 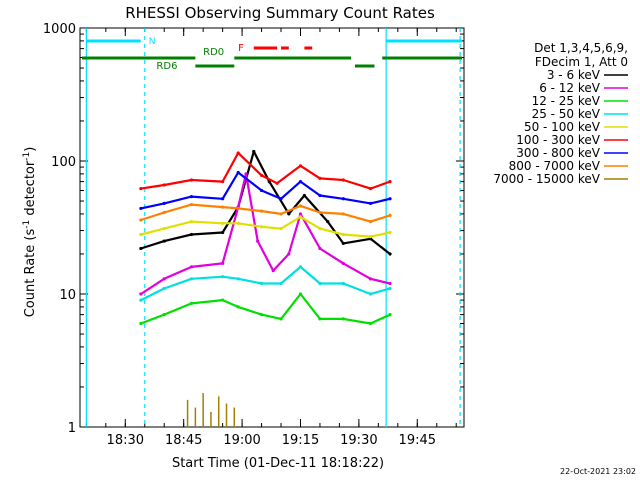 I want to click on legend-label: 12 - 25 keV, so click(x=566, y=101).